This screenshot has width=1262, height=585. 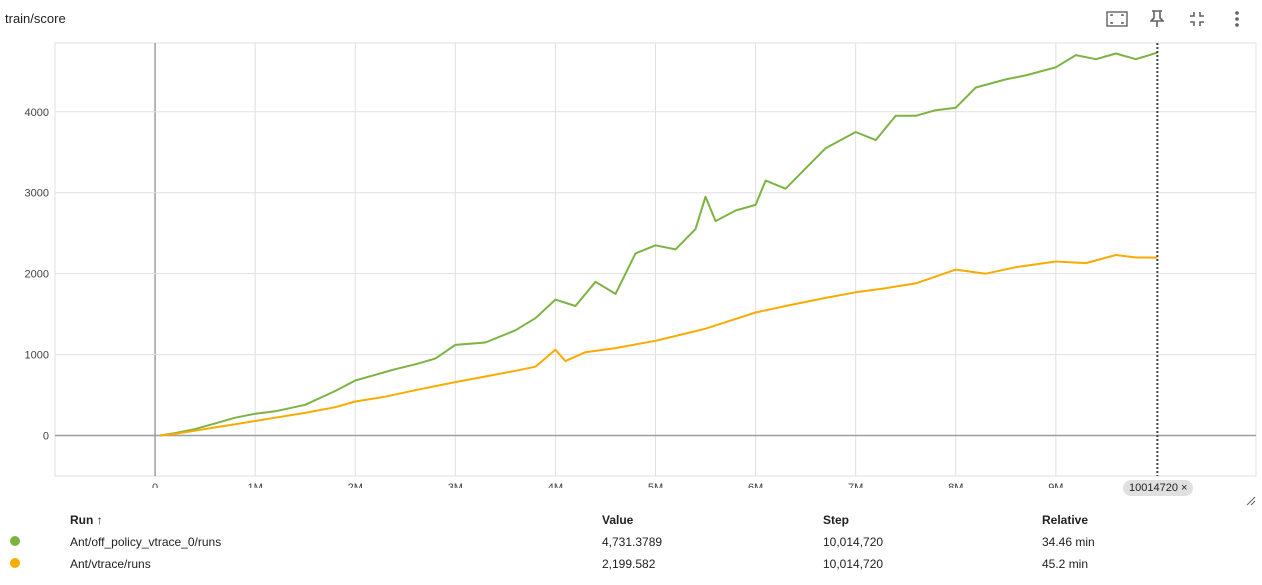 I want to click on x-tick-label: 7M, so click(x=855, y=485).